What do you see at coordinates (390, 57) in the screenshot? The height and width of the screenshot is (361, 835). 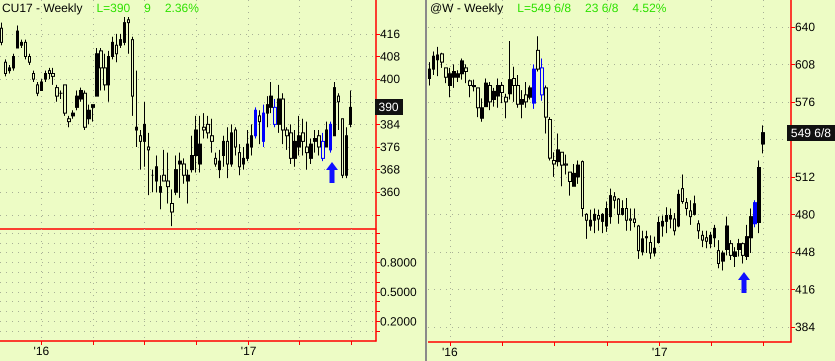 I see `y-tick-label: 408` at bounding box center [390, 57].